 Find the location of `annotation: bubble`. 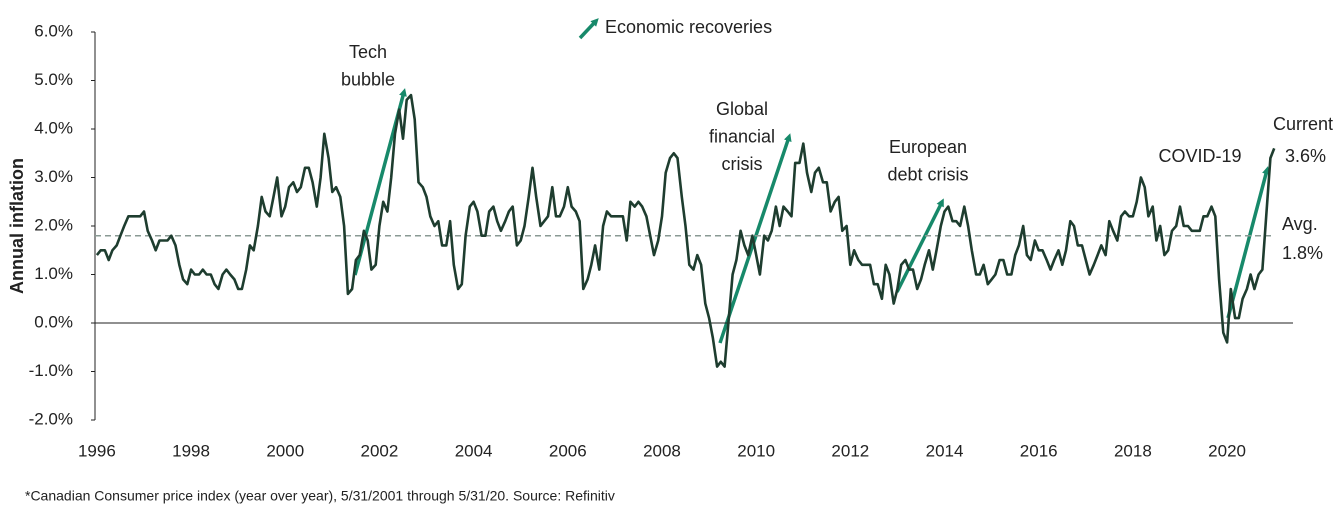

annotation: bubble is located at coordinates (368, 79).